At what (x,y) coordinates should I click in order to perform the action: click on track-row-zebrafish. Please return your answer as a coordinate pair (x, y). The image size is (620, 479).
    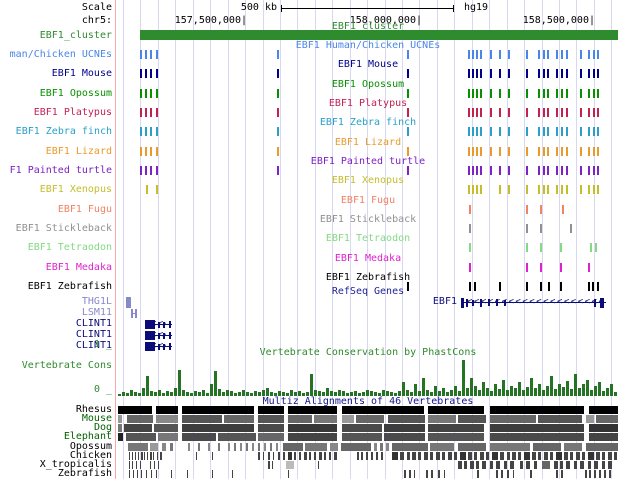
    Looking at the image, I should click on (368, 286).